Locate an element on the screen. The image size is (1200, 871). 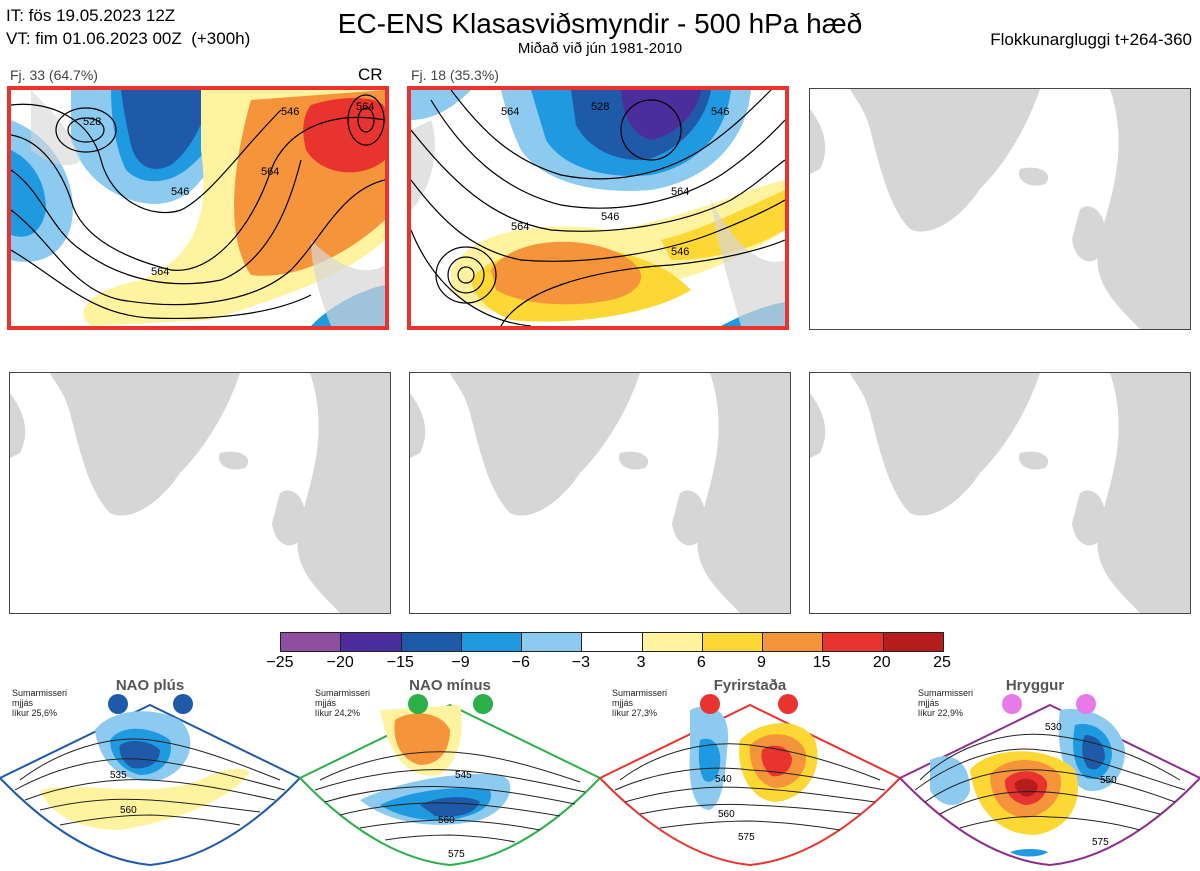
regime-1-title: NAO plús is located at coordinates (150, 685).